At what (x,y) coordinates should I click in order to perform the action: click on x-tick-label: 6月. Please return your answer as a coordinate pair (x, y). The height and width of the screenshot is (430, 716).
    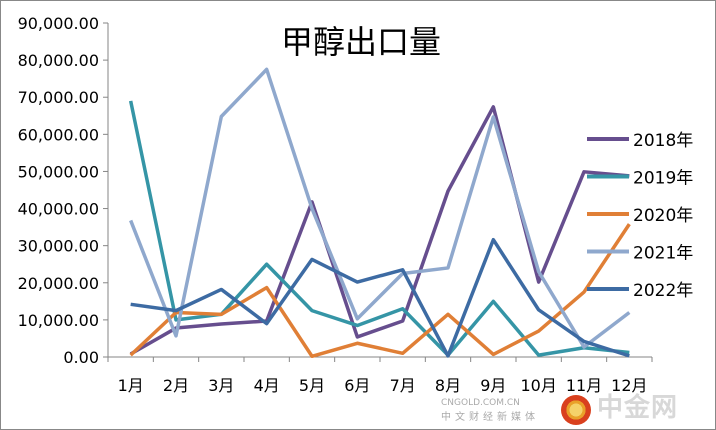
    Looking at the image, I should click on (357, 385).